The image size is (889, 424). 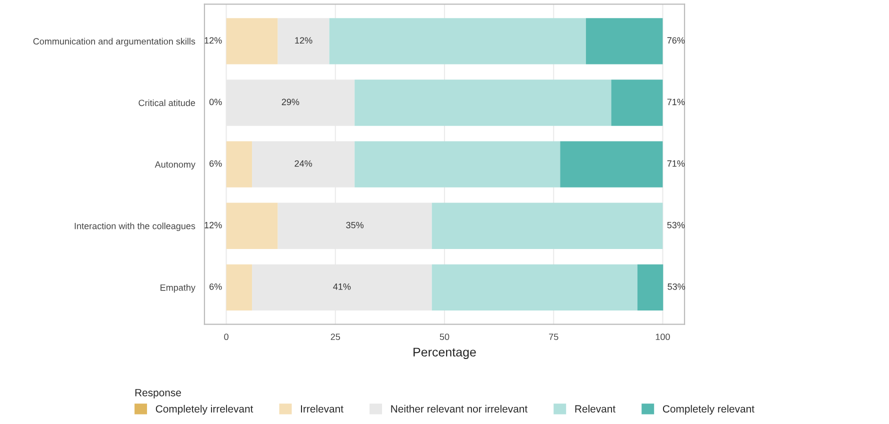 What do you see at coordinates (158, 393) in the screenshot?
I see `legend-title: Response` at bounding box center [158, 393].